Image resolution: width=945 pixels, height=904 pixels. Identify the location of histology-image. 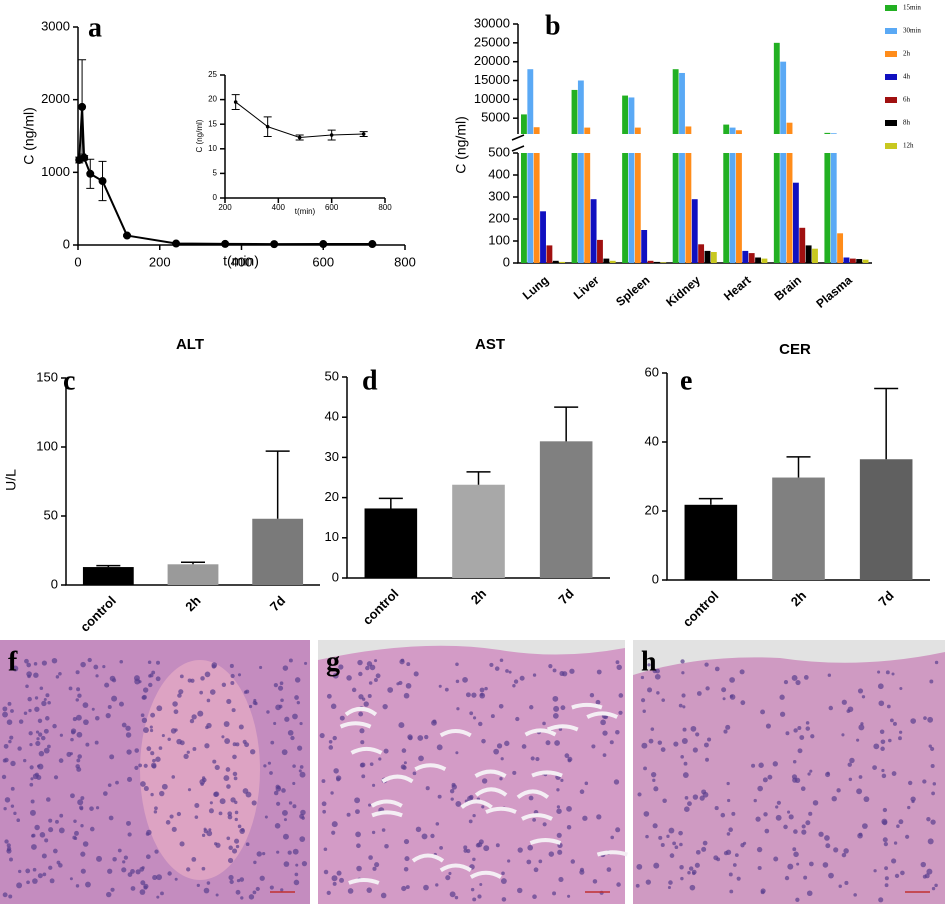
(155, 772).